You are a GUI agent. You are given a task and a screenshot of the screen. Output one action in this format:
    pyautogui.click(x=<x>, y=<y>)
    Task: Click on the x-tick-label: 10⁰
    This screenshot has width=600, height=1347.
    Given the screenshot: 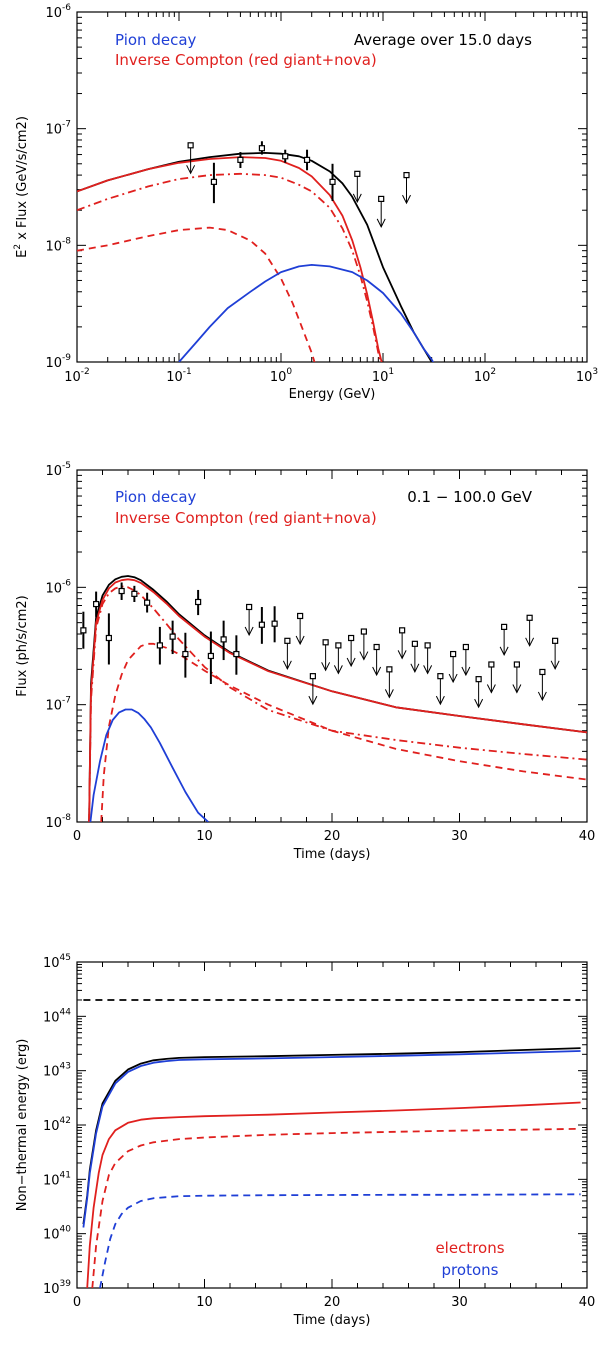 What is the action you would take?
    pyautogui.click(x=281, y=376)
    